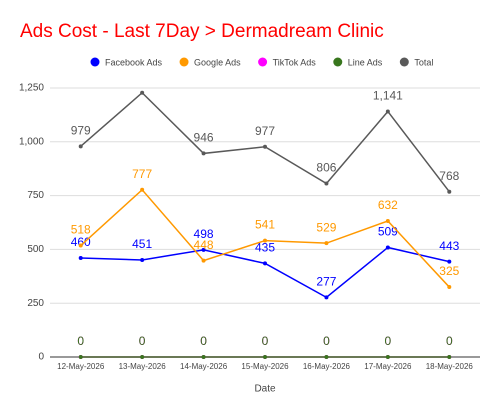  Describe the element at coordinates (142, 244) in the screenshot. I see `data-label: 451` at that location.